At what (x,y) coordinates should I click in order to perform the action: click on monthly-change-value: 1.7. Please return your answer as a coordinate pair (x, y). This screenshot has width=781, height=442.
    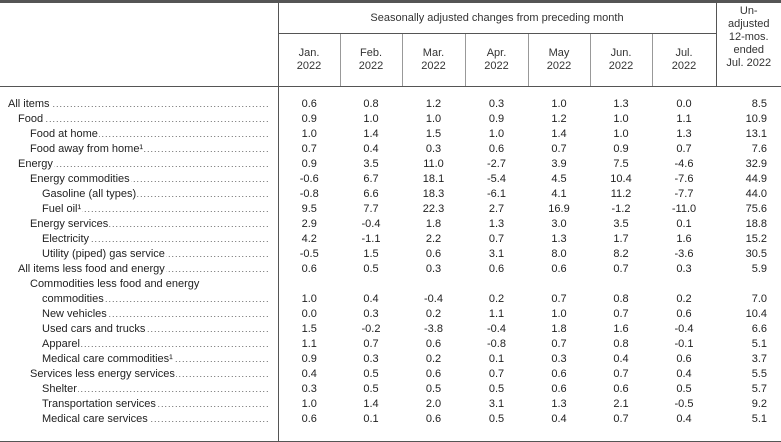
    Looking at the image, I should click on (621, 239).